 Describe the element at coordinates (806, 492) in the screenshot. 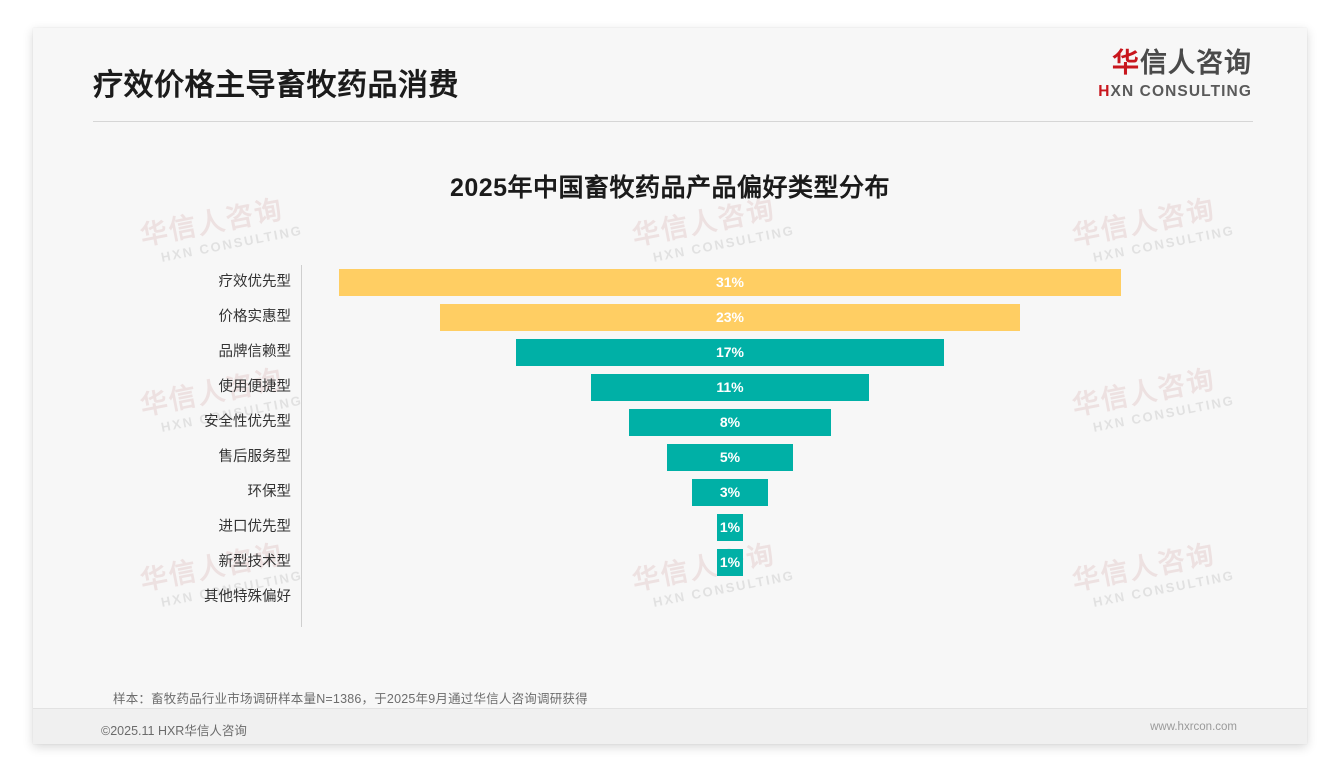

I see `bar-zone: 3%` at that location.